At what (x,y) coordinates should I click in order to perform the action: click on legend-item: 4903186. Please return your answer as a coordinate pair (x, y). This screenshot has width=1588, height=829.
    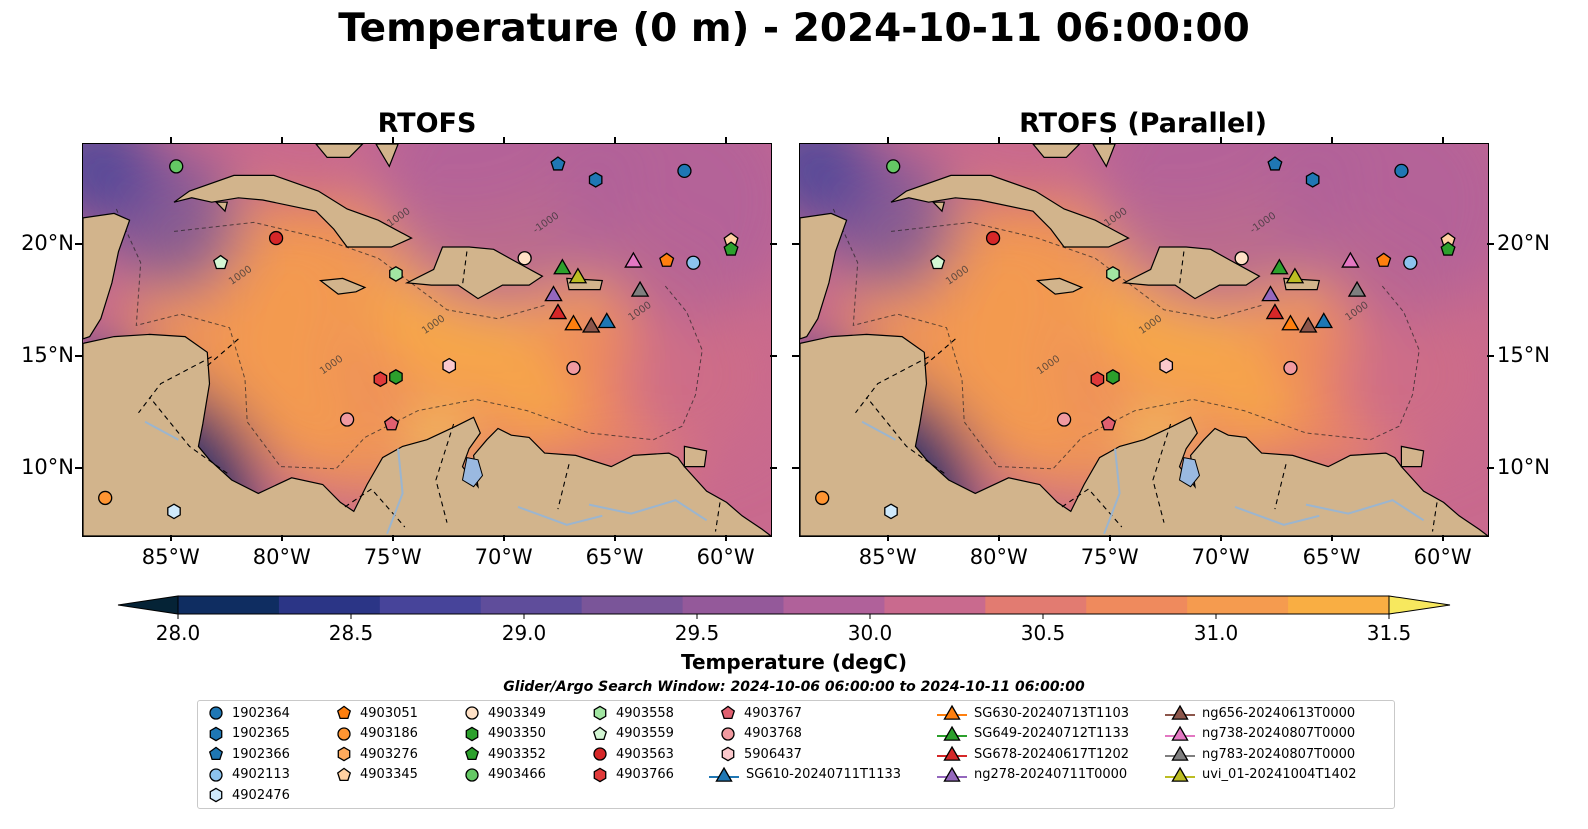
    Looking at the image, I should click on (376, 734).